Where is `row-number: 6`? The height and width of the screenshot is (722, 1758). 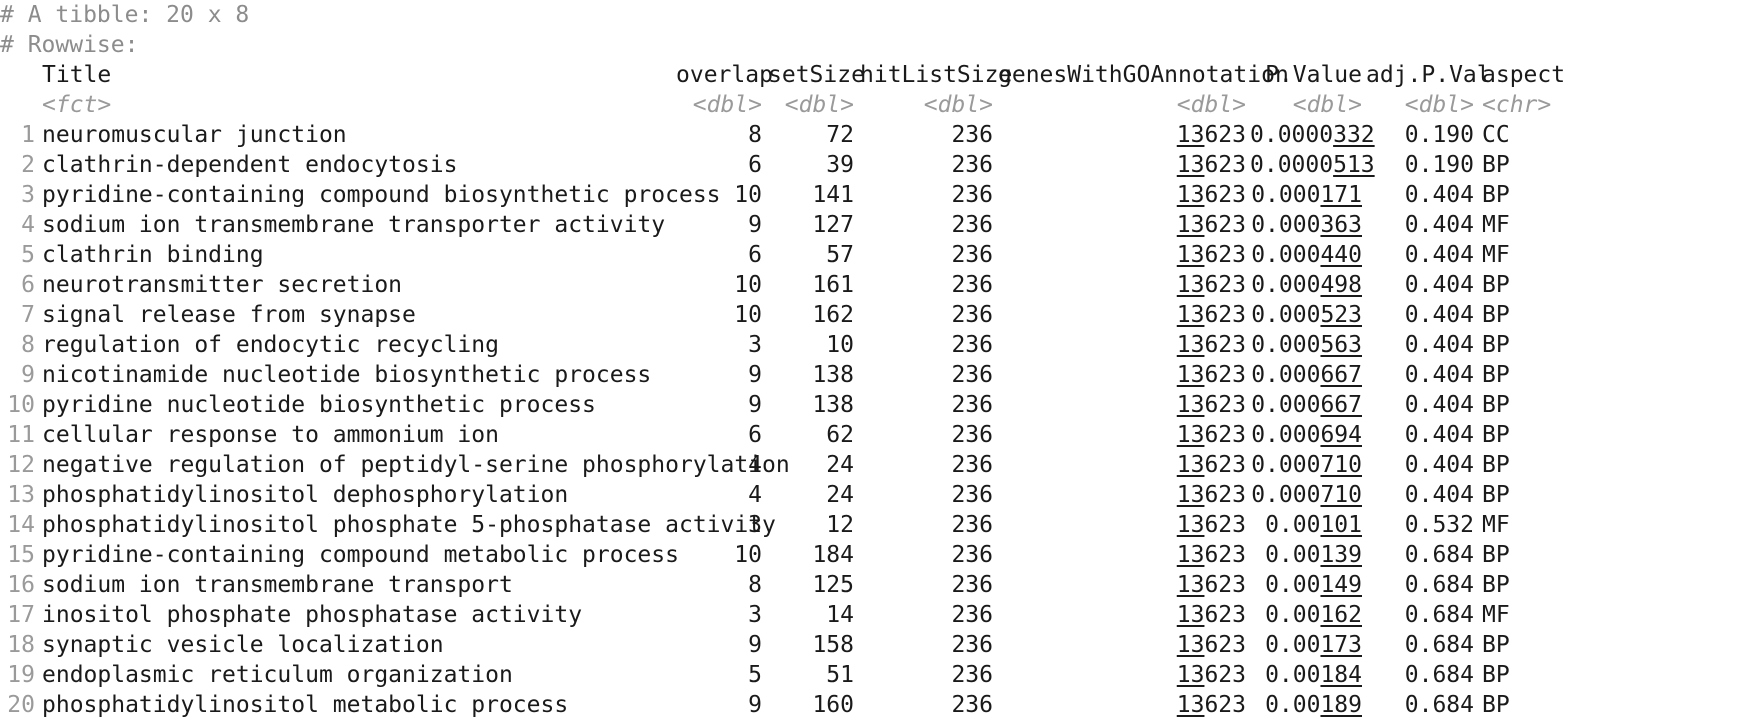 row-number: 6 is located at coordinates (28, 285).